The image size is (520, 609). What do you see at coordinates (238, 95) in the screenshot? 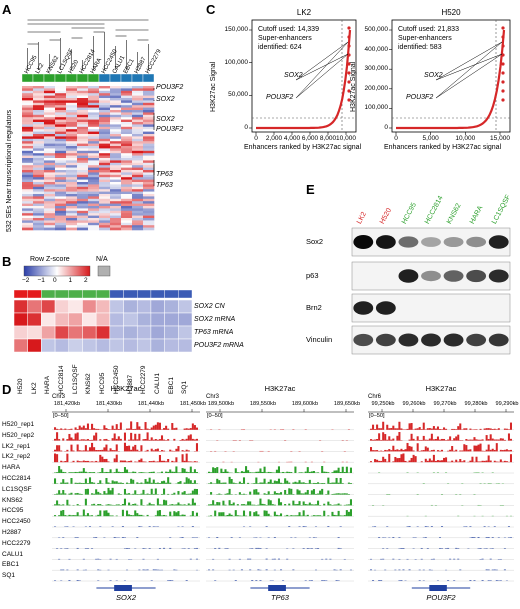
I see `y-tick-label: 50,000` at bounding box center [238, 95].